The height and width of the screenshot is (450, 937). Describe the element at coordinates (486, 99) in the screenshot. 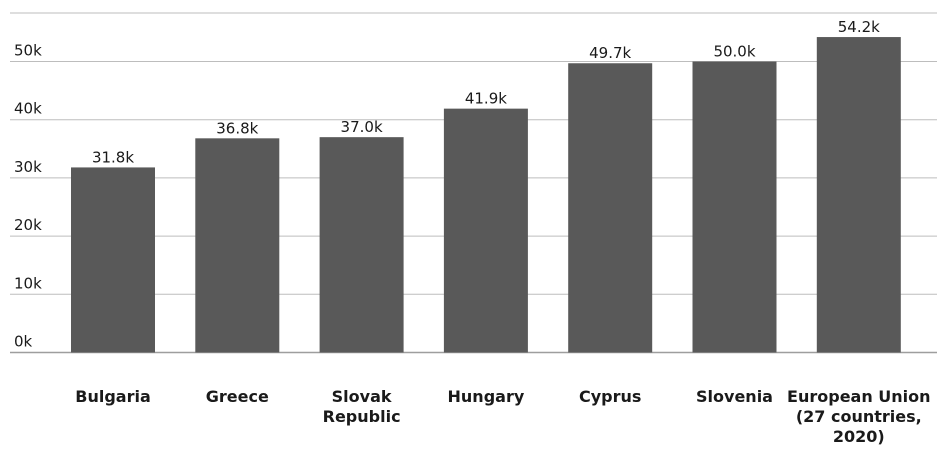

I see `data-label: 41.9k` at that location.